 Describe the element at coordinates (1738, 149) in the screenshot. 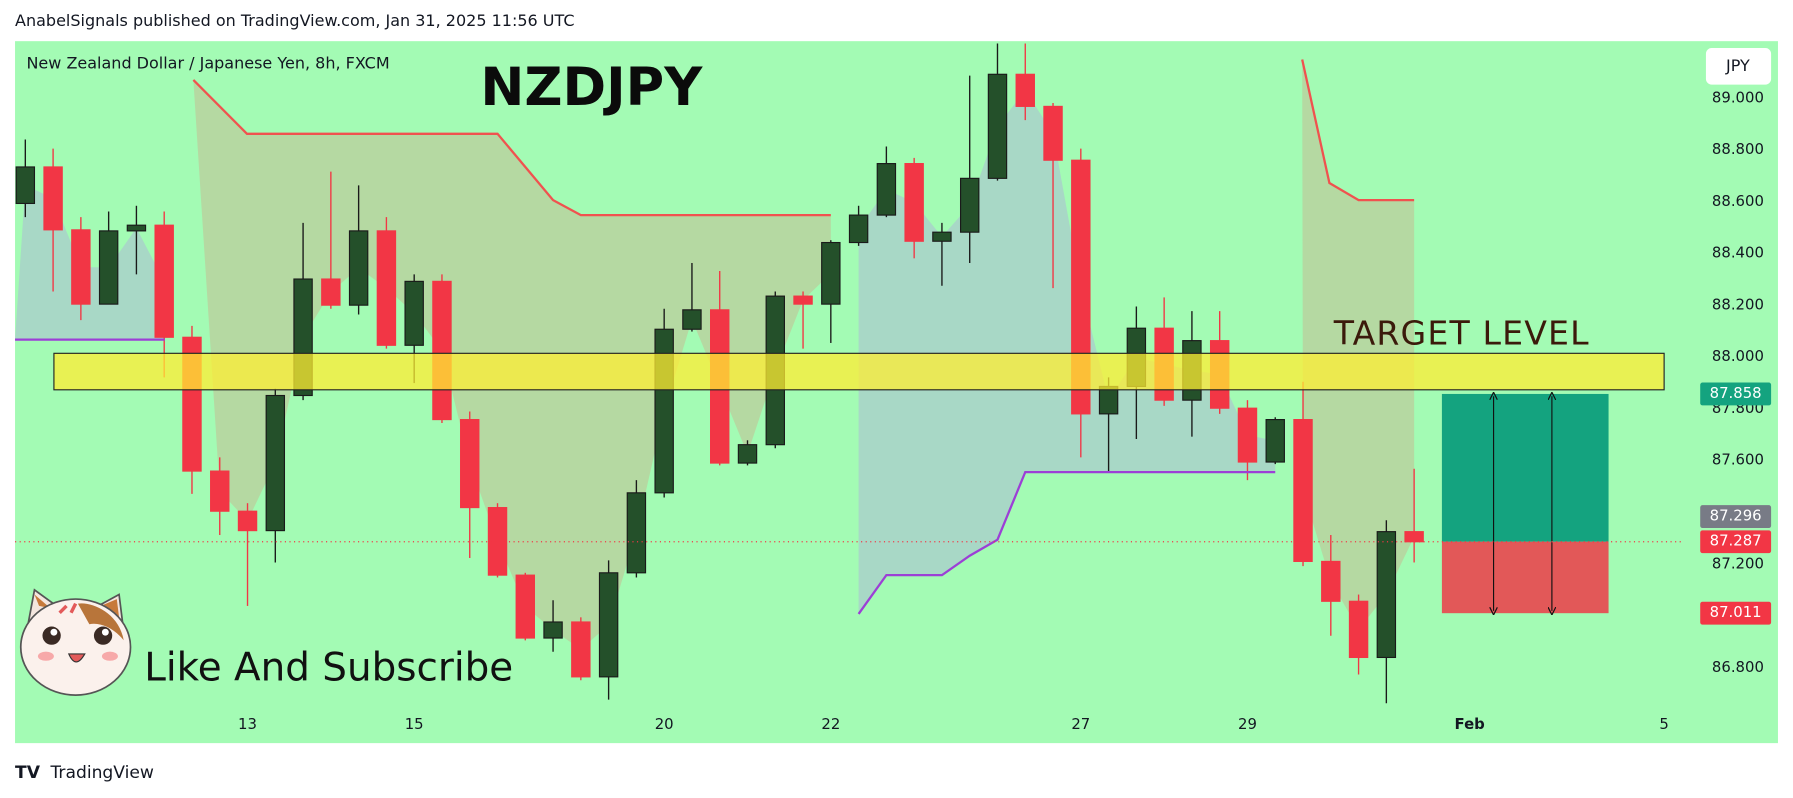

I see `y-tick-label: 88.800` at that location.